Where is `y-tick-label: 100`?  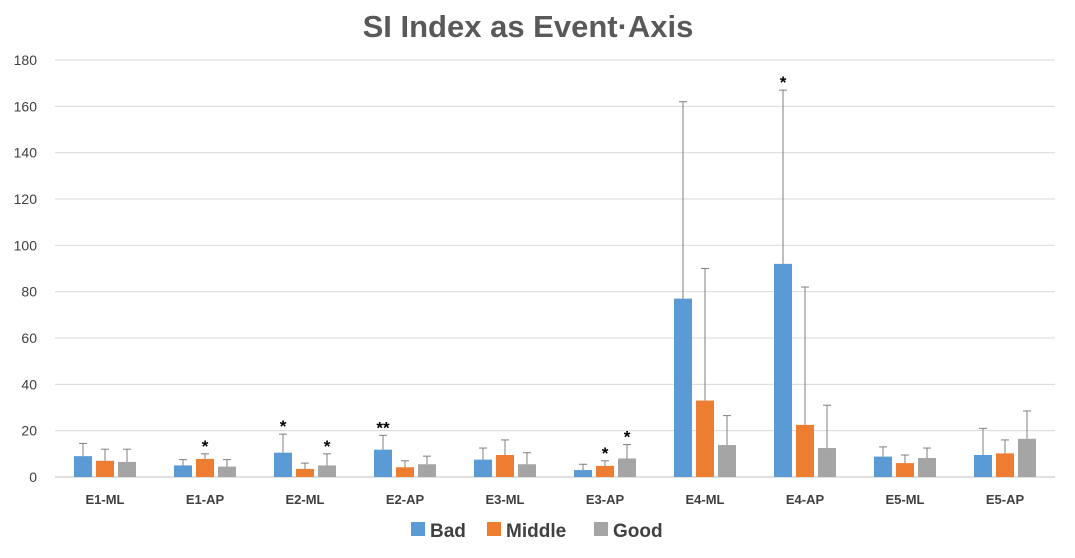
y-tick-label: 100 is located at coordinates (26, 245).